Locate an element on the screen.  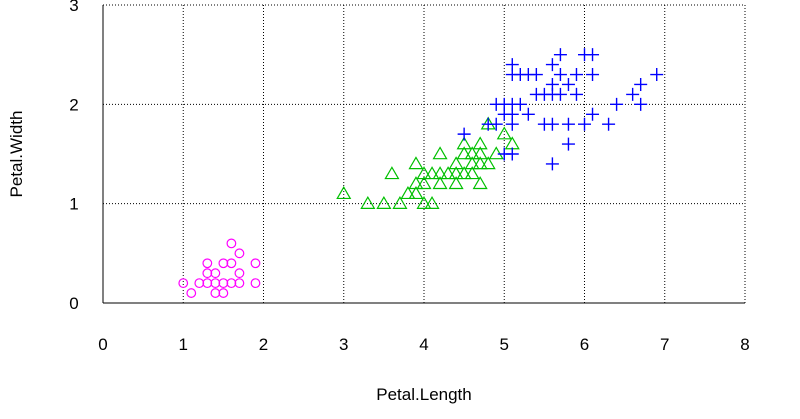
y-axis-title: Petal.Width is located at coordinates (16, 154).